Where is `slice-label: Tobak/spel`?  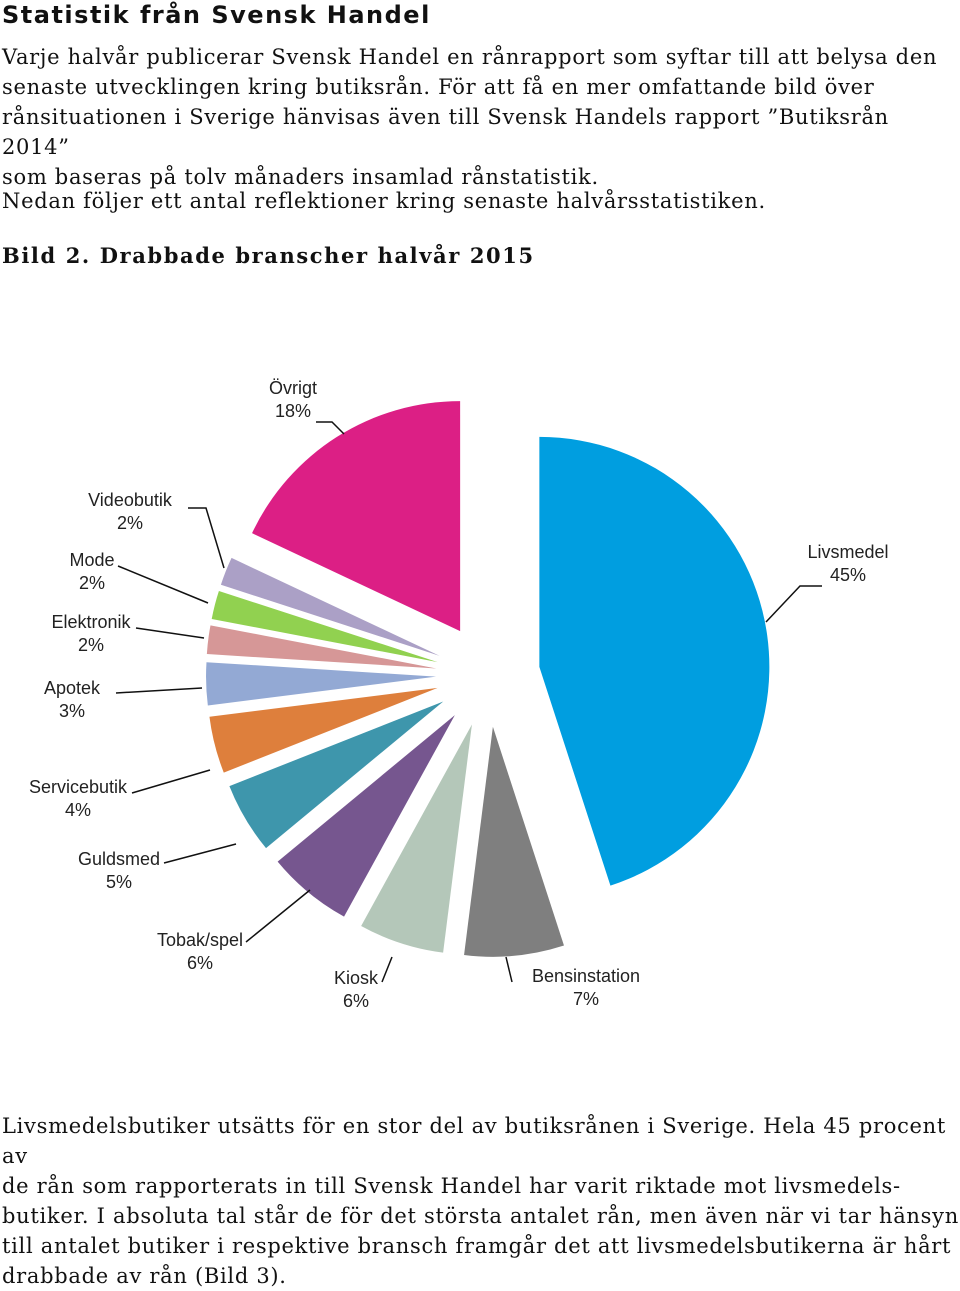
slice-label: Tobak/spel is located at coordinates (200, 940).